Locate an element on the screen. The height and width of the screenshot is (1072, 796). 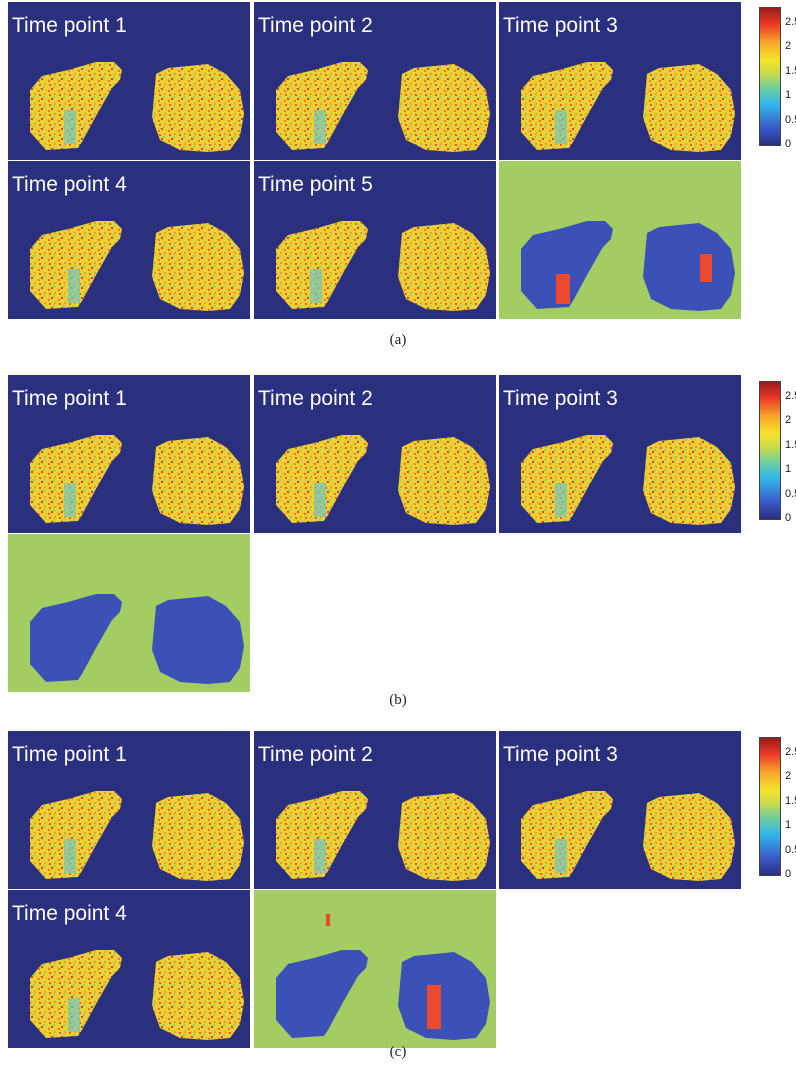
figure-caption: (c) is located at coordinates (398, 1052).